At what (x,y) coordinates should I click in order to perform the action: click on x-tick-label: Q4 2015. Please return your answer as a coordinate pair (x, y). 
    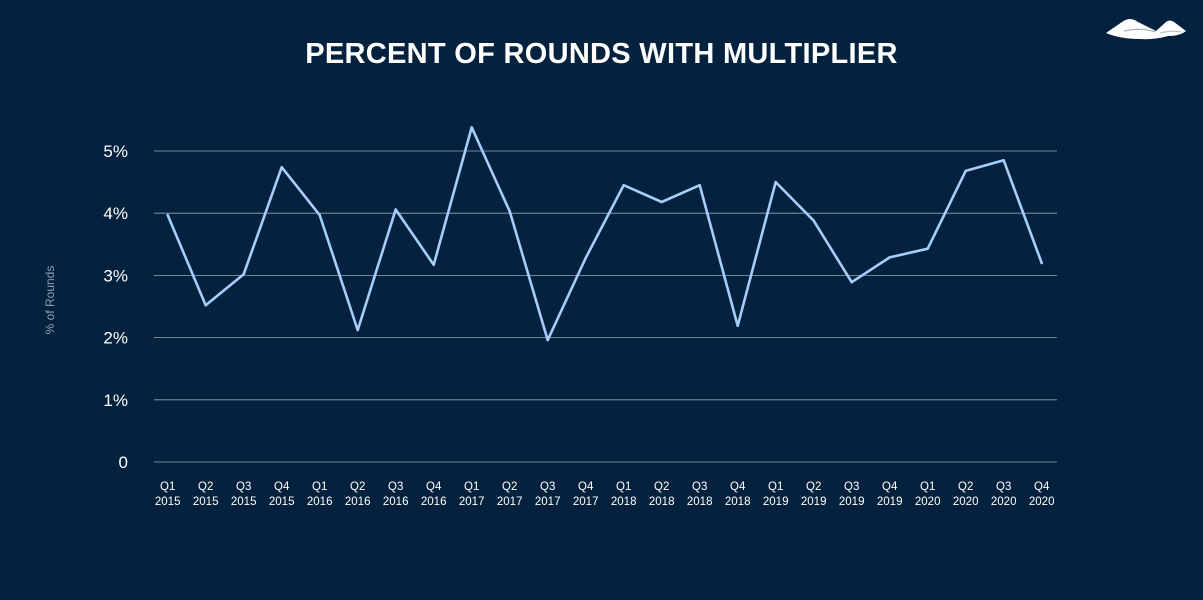
    Looking at the image, I should click on (282, 494).